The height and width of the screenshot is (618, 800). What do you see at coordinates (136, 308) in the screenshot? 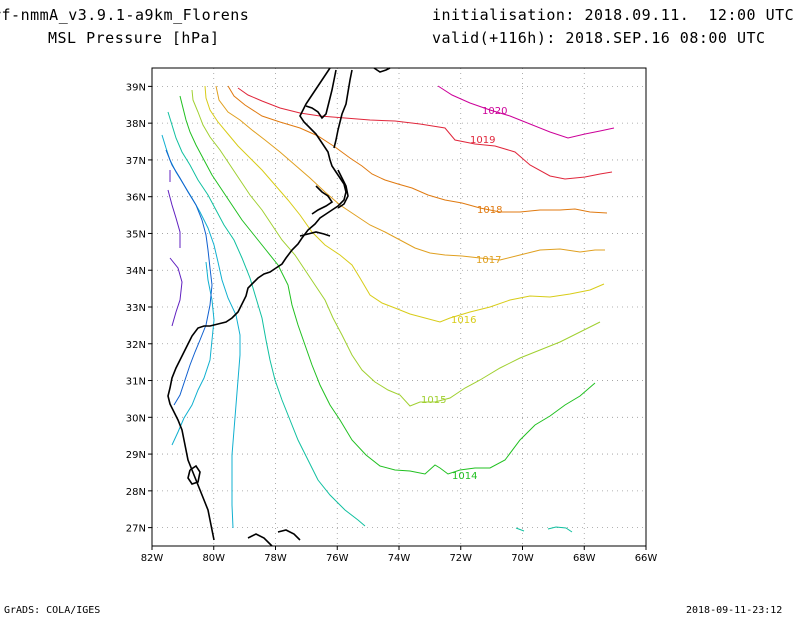
I see `lat-tick-label: 33N` at bounding box center [136, 308].